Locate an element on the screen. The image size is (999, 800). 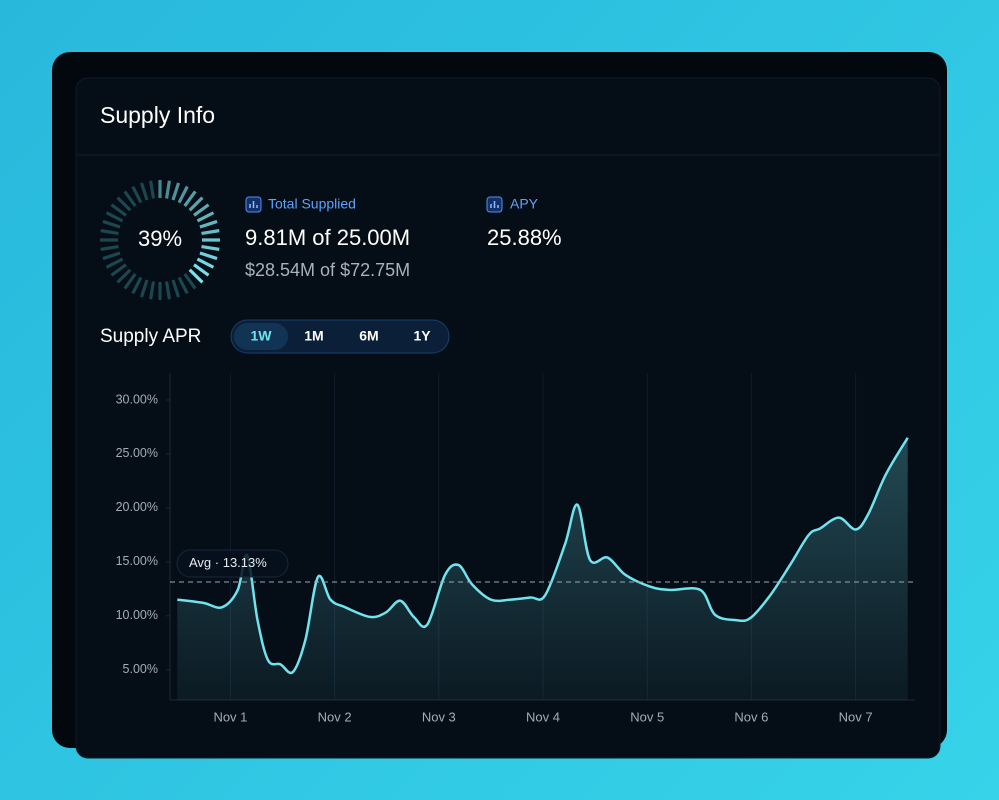
stat-value: 25.88% is located at coordinates (524, 237).